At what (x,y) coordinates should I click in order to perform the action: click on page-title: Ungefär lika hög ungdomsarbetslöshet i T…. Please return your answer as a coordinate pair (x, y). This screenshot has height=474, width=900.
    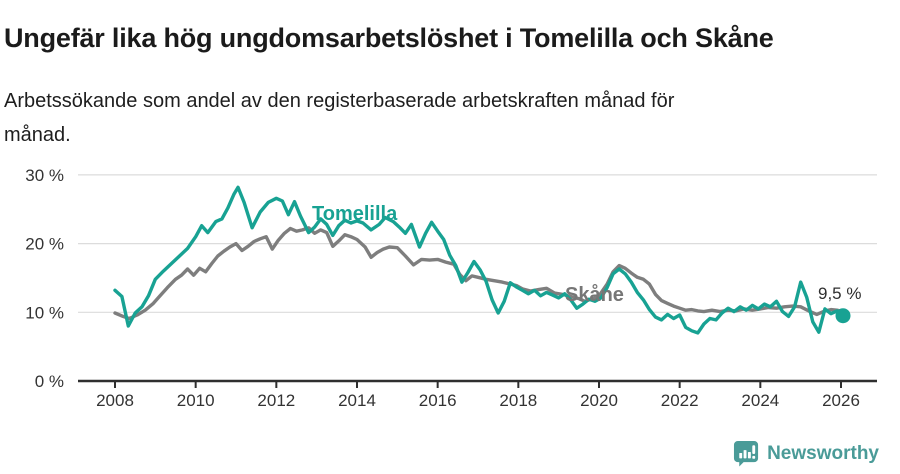
    Looking at the image, I should click on (389, 38).